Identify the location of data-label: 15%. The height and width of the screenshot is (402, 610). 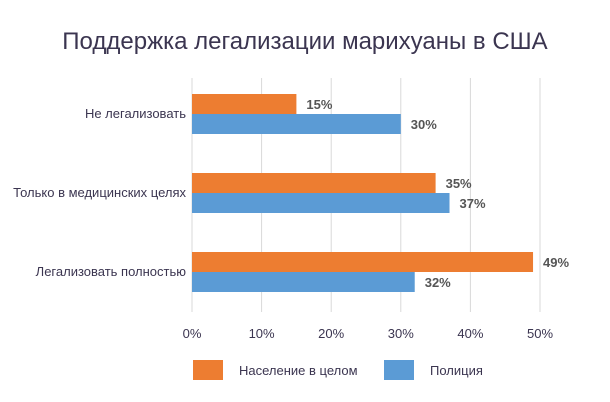
(319, 104).